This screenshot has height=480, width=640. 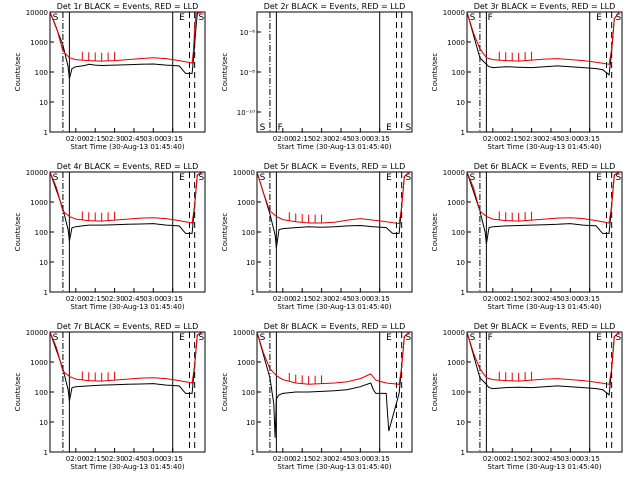 I want to click on panel-title: Det 7r BLACK = Events, RED = LLD, so click(x=128, y=326).